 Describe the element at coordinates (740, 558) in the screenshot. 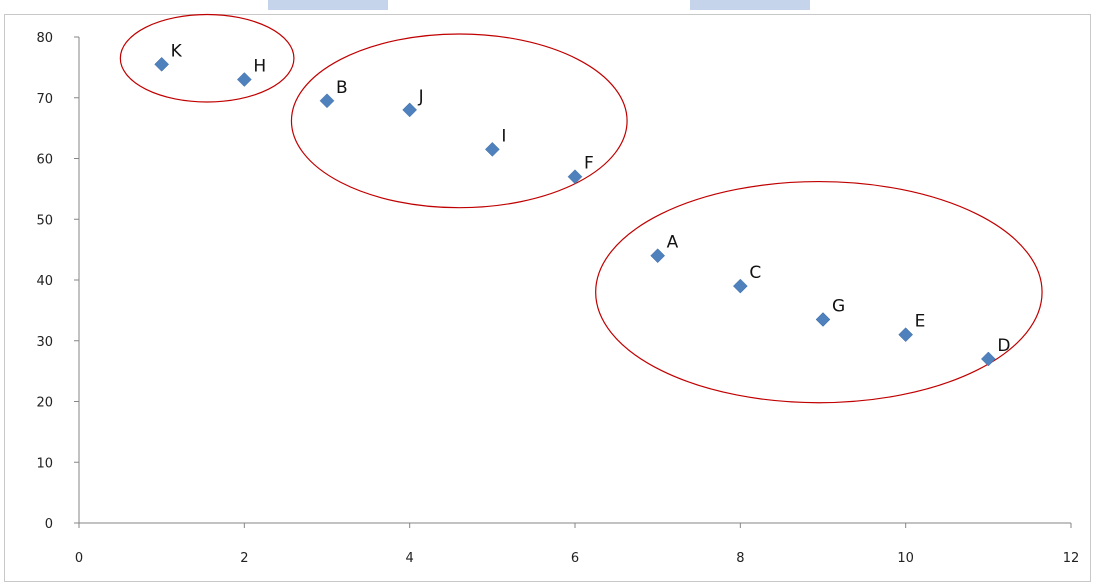

I see `x-tick-label: 8` at that location.